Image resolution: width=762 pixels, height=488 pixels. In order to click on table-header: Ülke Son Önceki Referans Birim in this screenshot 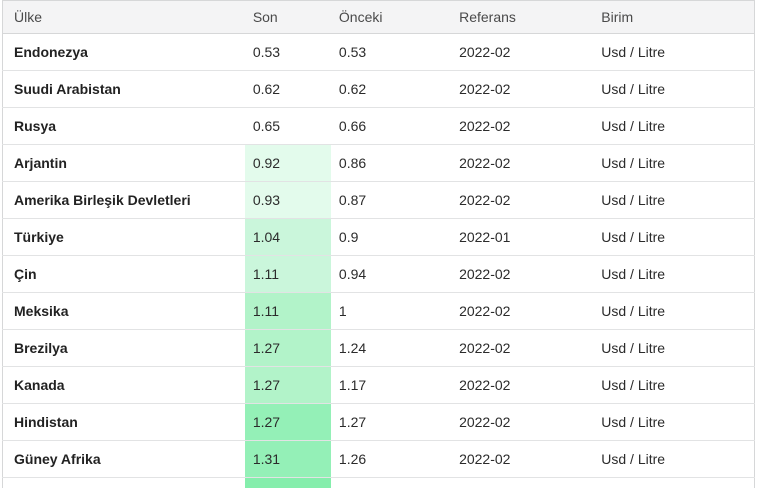, I will do `click(378, 17)`.